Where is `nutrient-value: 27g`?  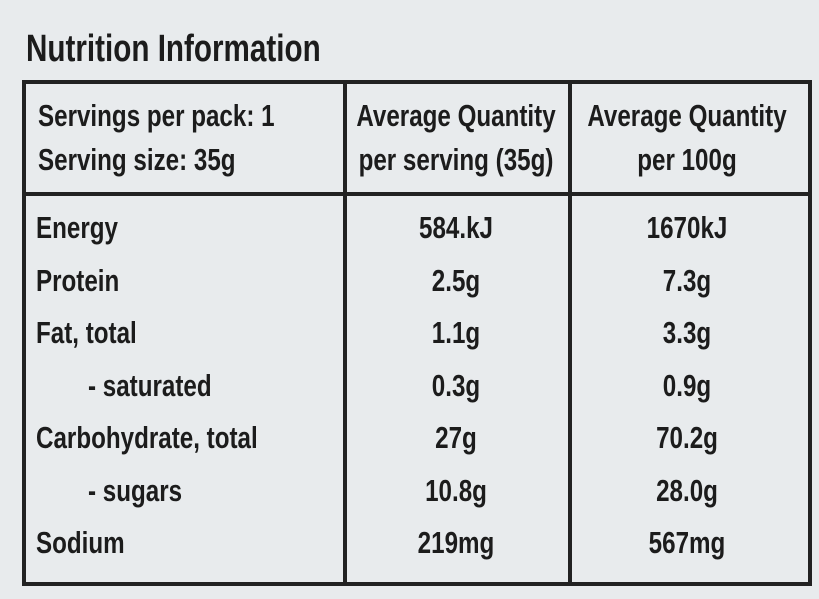
nutrient-value: 27g is located at coordinates (456, 437).